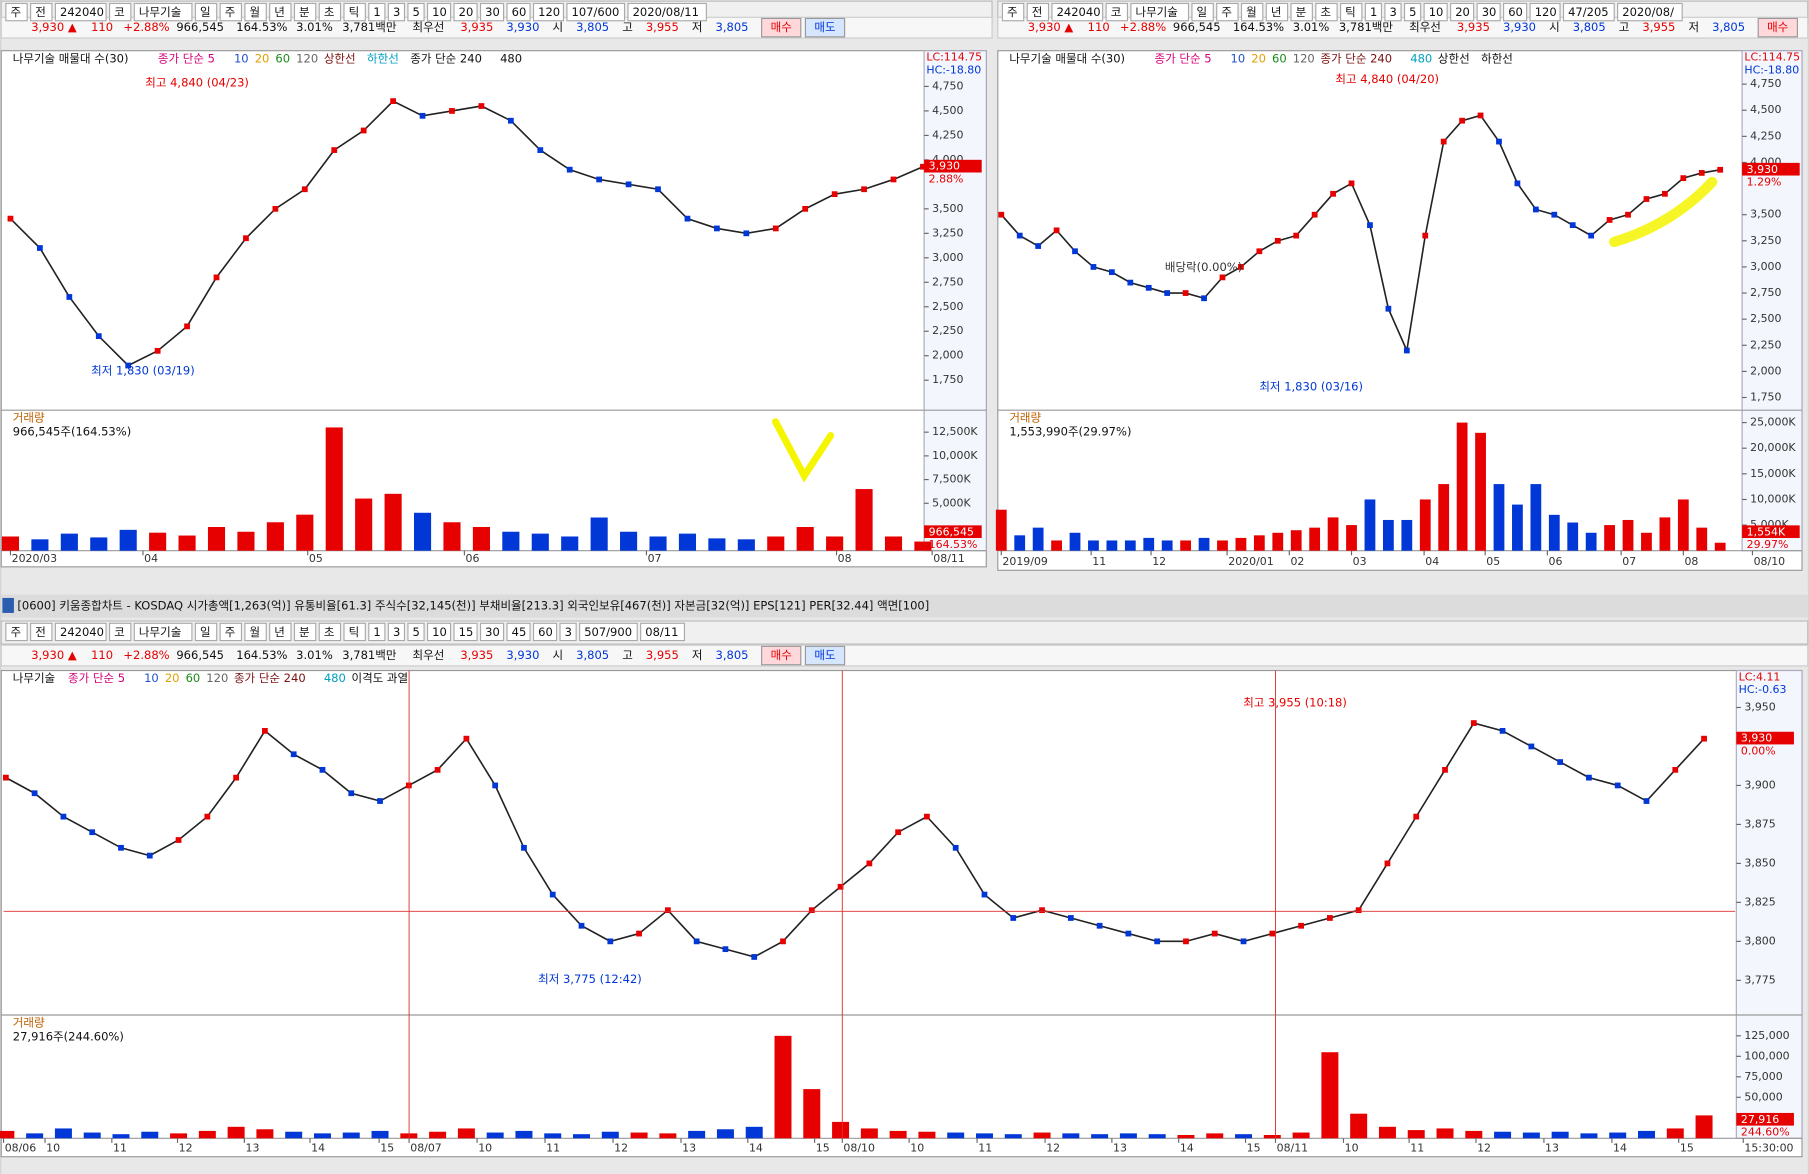 The width and height of the screenshot is (1809, 1174). I want to click on date-label: 10, so click(917, 1148).